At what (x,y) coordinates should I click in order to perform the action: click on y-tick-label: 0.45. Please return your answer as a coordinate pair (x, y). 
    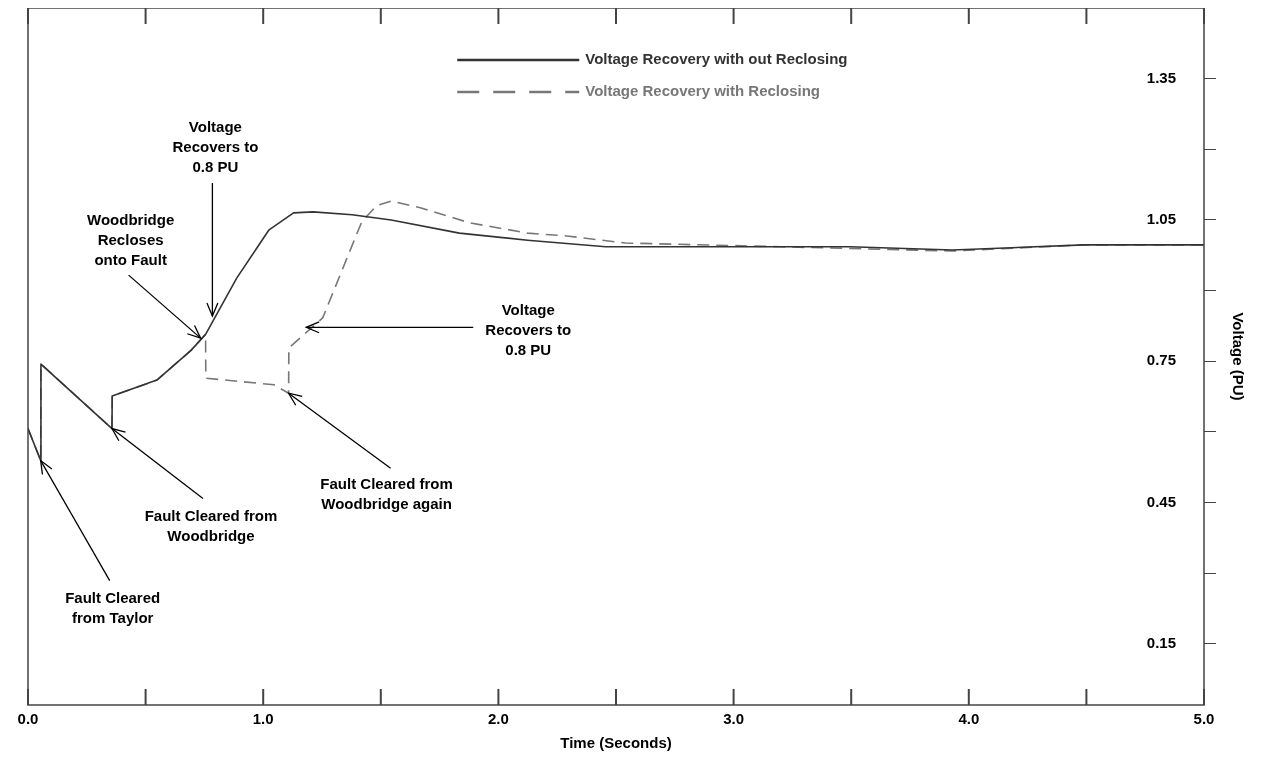
    Looking at the image, I should click on (1161, 501).